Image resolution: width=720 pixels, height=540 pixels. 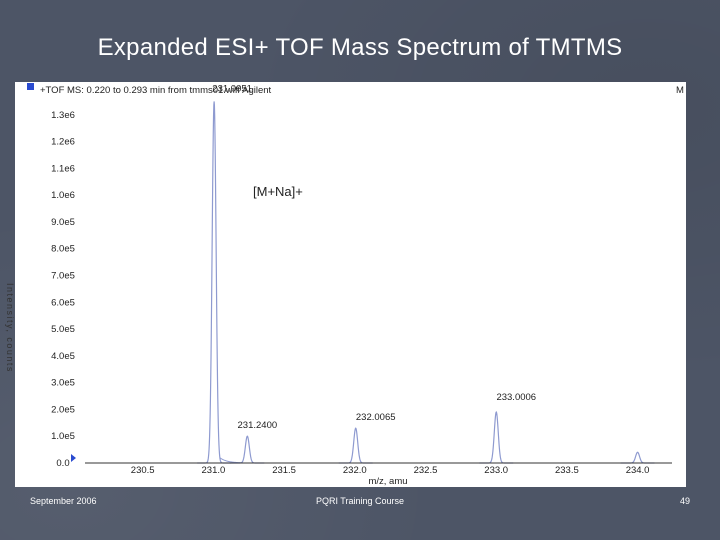 I want to click on peak-label: 231.2400, so click(x=258, y=425).